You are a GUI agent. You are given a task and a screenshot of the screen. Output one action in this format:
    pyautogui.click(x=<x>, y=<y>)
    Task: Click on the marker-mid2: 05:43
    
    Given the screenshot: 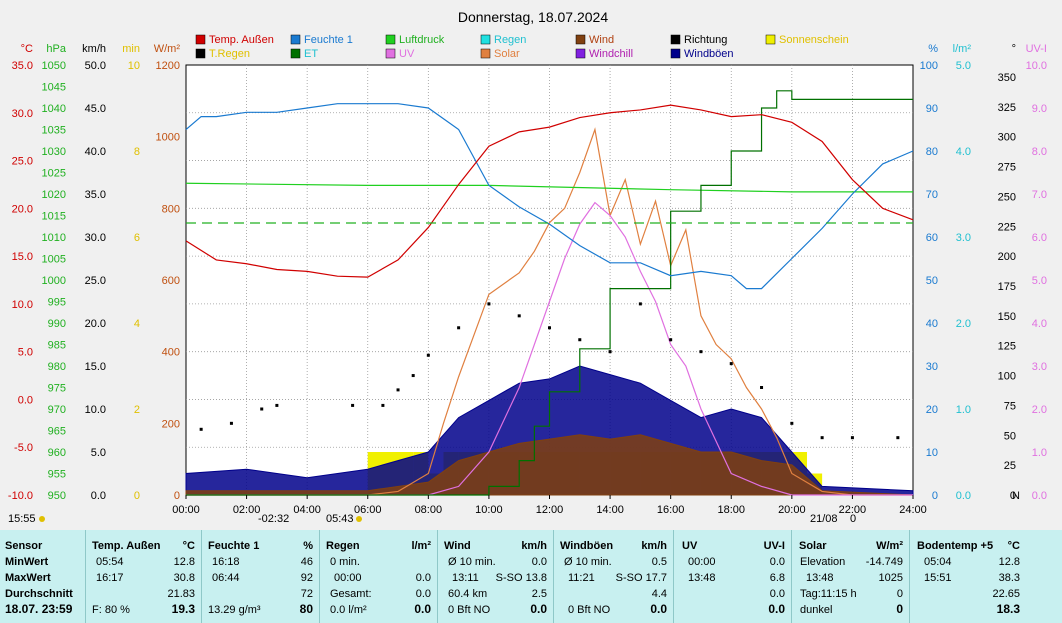 What is the action you would take?
    pyautogui.click(x=340, y=519)
    